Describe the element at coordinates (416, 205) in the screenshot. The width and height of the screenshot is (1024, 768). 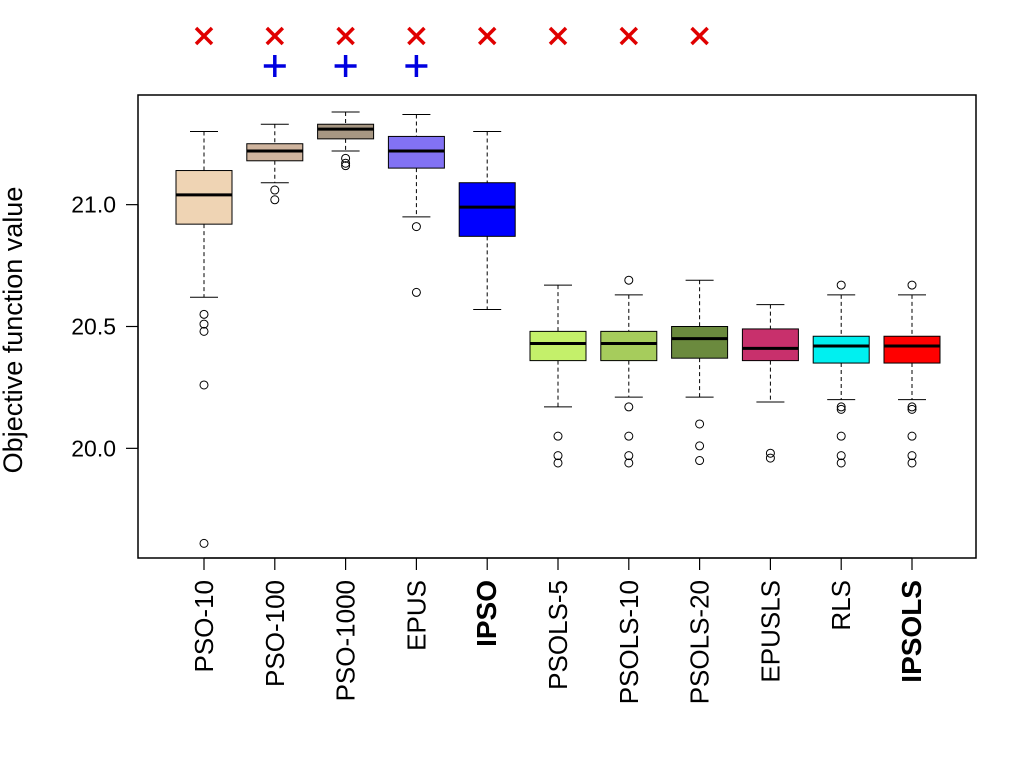
I see `box-epus` at that location.